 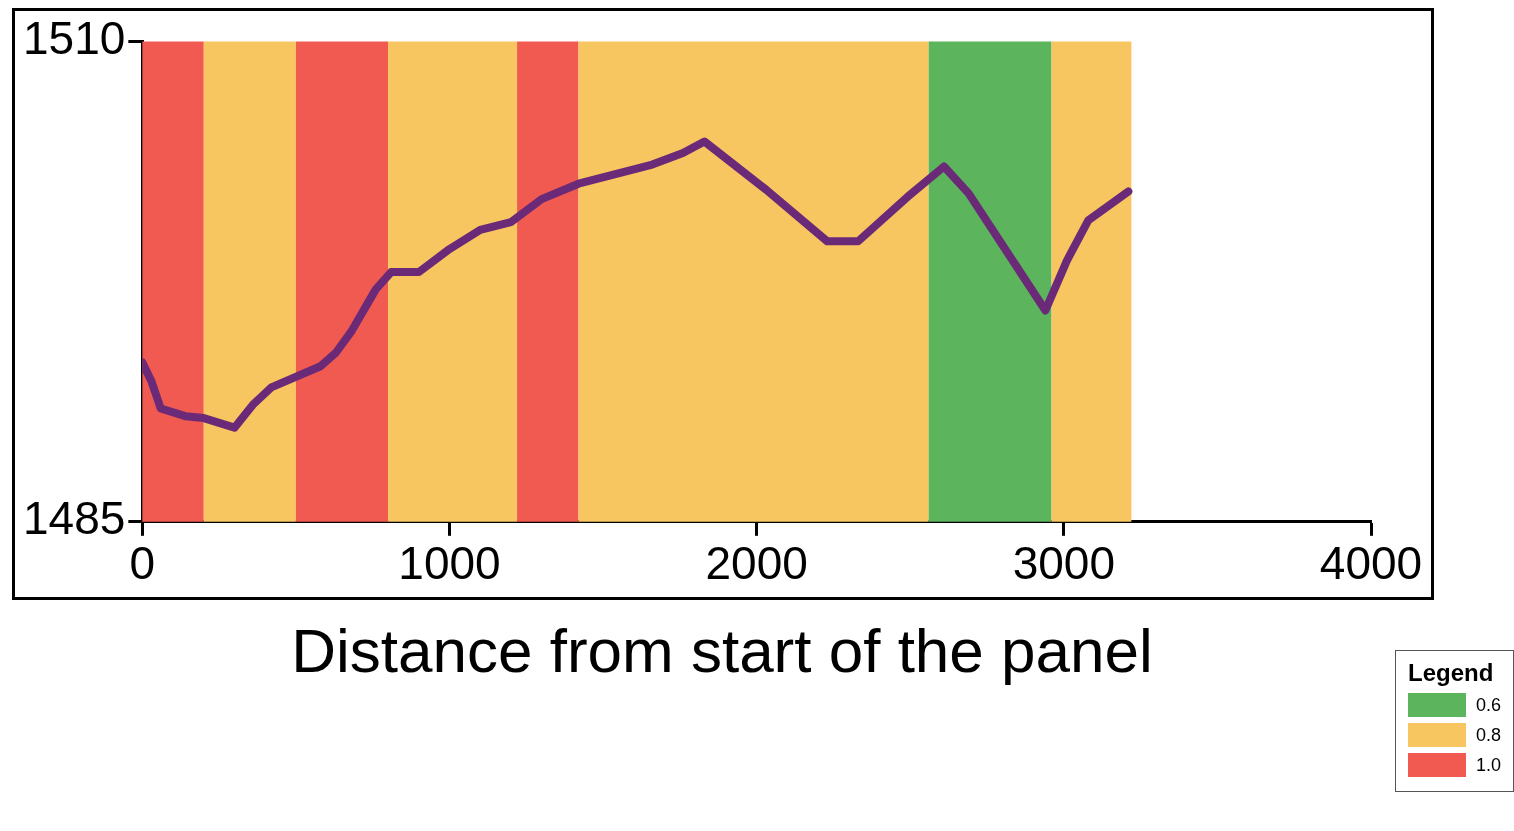 What do you see at coordinates (142, 563) in the screenshot?
I see `x-tick-label: 0` at bounding box center [142, 563].